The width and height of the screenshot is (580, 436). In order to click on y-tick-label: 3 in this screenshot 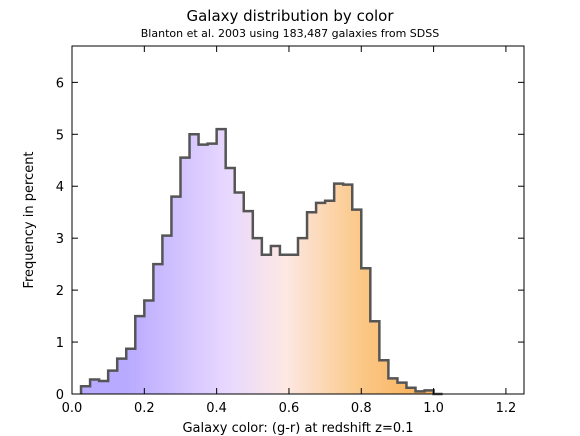, I will do `click(60, 239)`.